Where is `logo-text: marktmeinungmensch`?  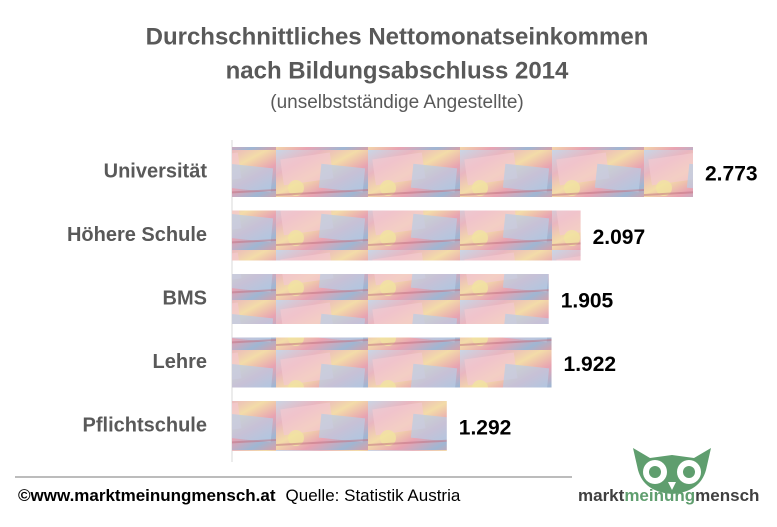 logo-text: marktmeinungmensch is located at coordinates (668, 495).